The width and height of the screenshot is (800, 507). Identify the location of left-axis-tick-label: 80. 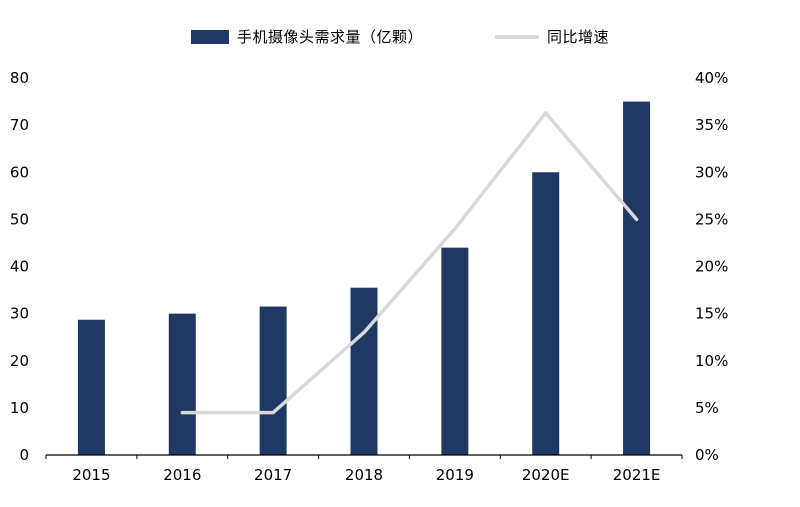
(19, 78).